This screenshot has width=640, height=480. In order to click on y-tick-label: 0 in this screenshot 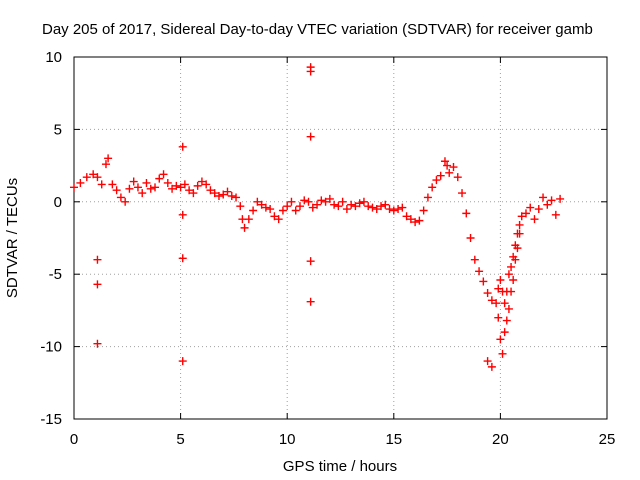, I will do `click(58, 202)`.